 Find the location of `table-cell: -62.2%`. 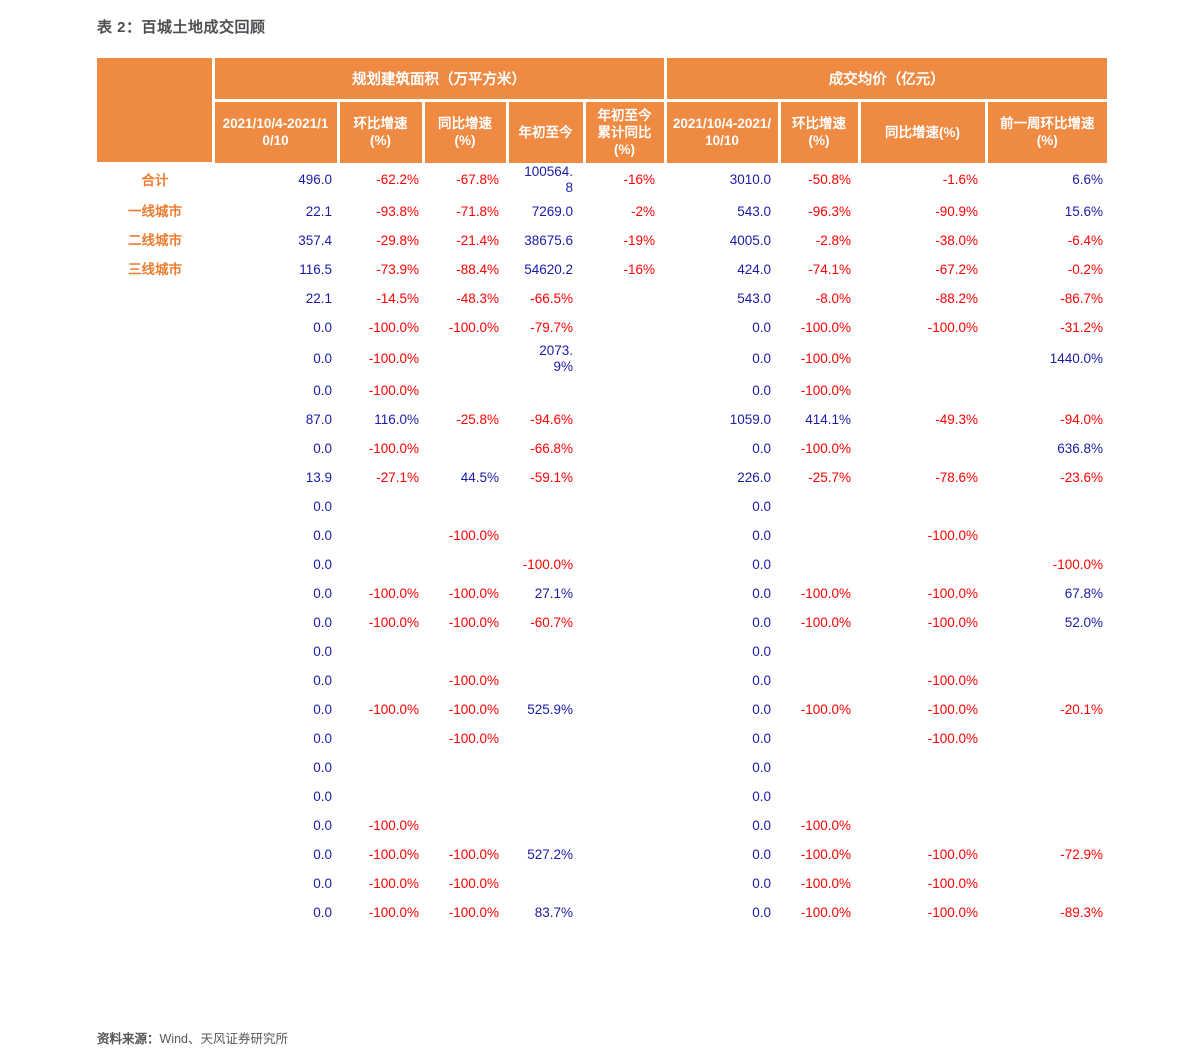

table-cell: -62.2% is located at coordinates (397, 179).